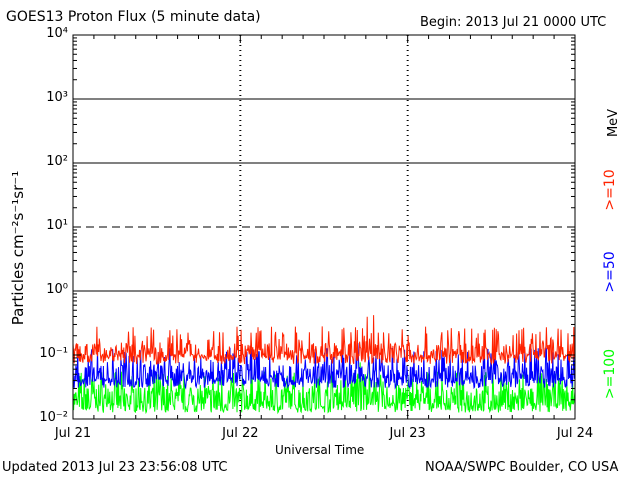 The width and height of the screenshot is (640, 480). Describe the element at coordinates (57, 97) in the screenshot. I see `y-tick-label: 10³` at that location.